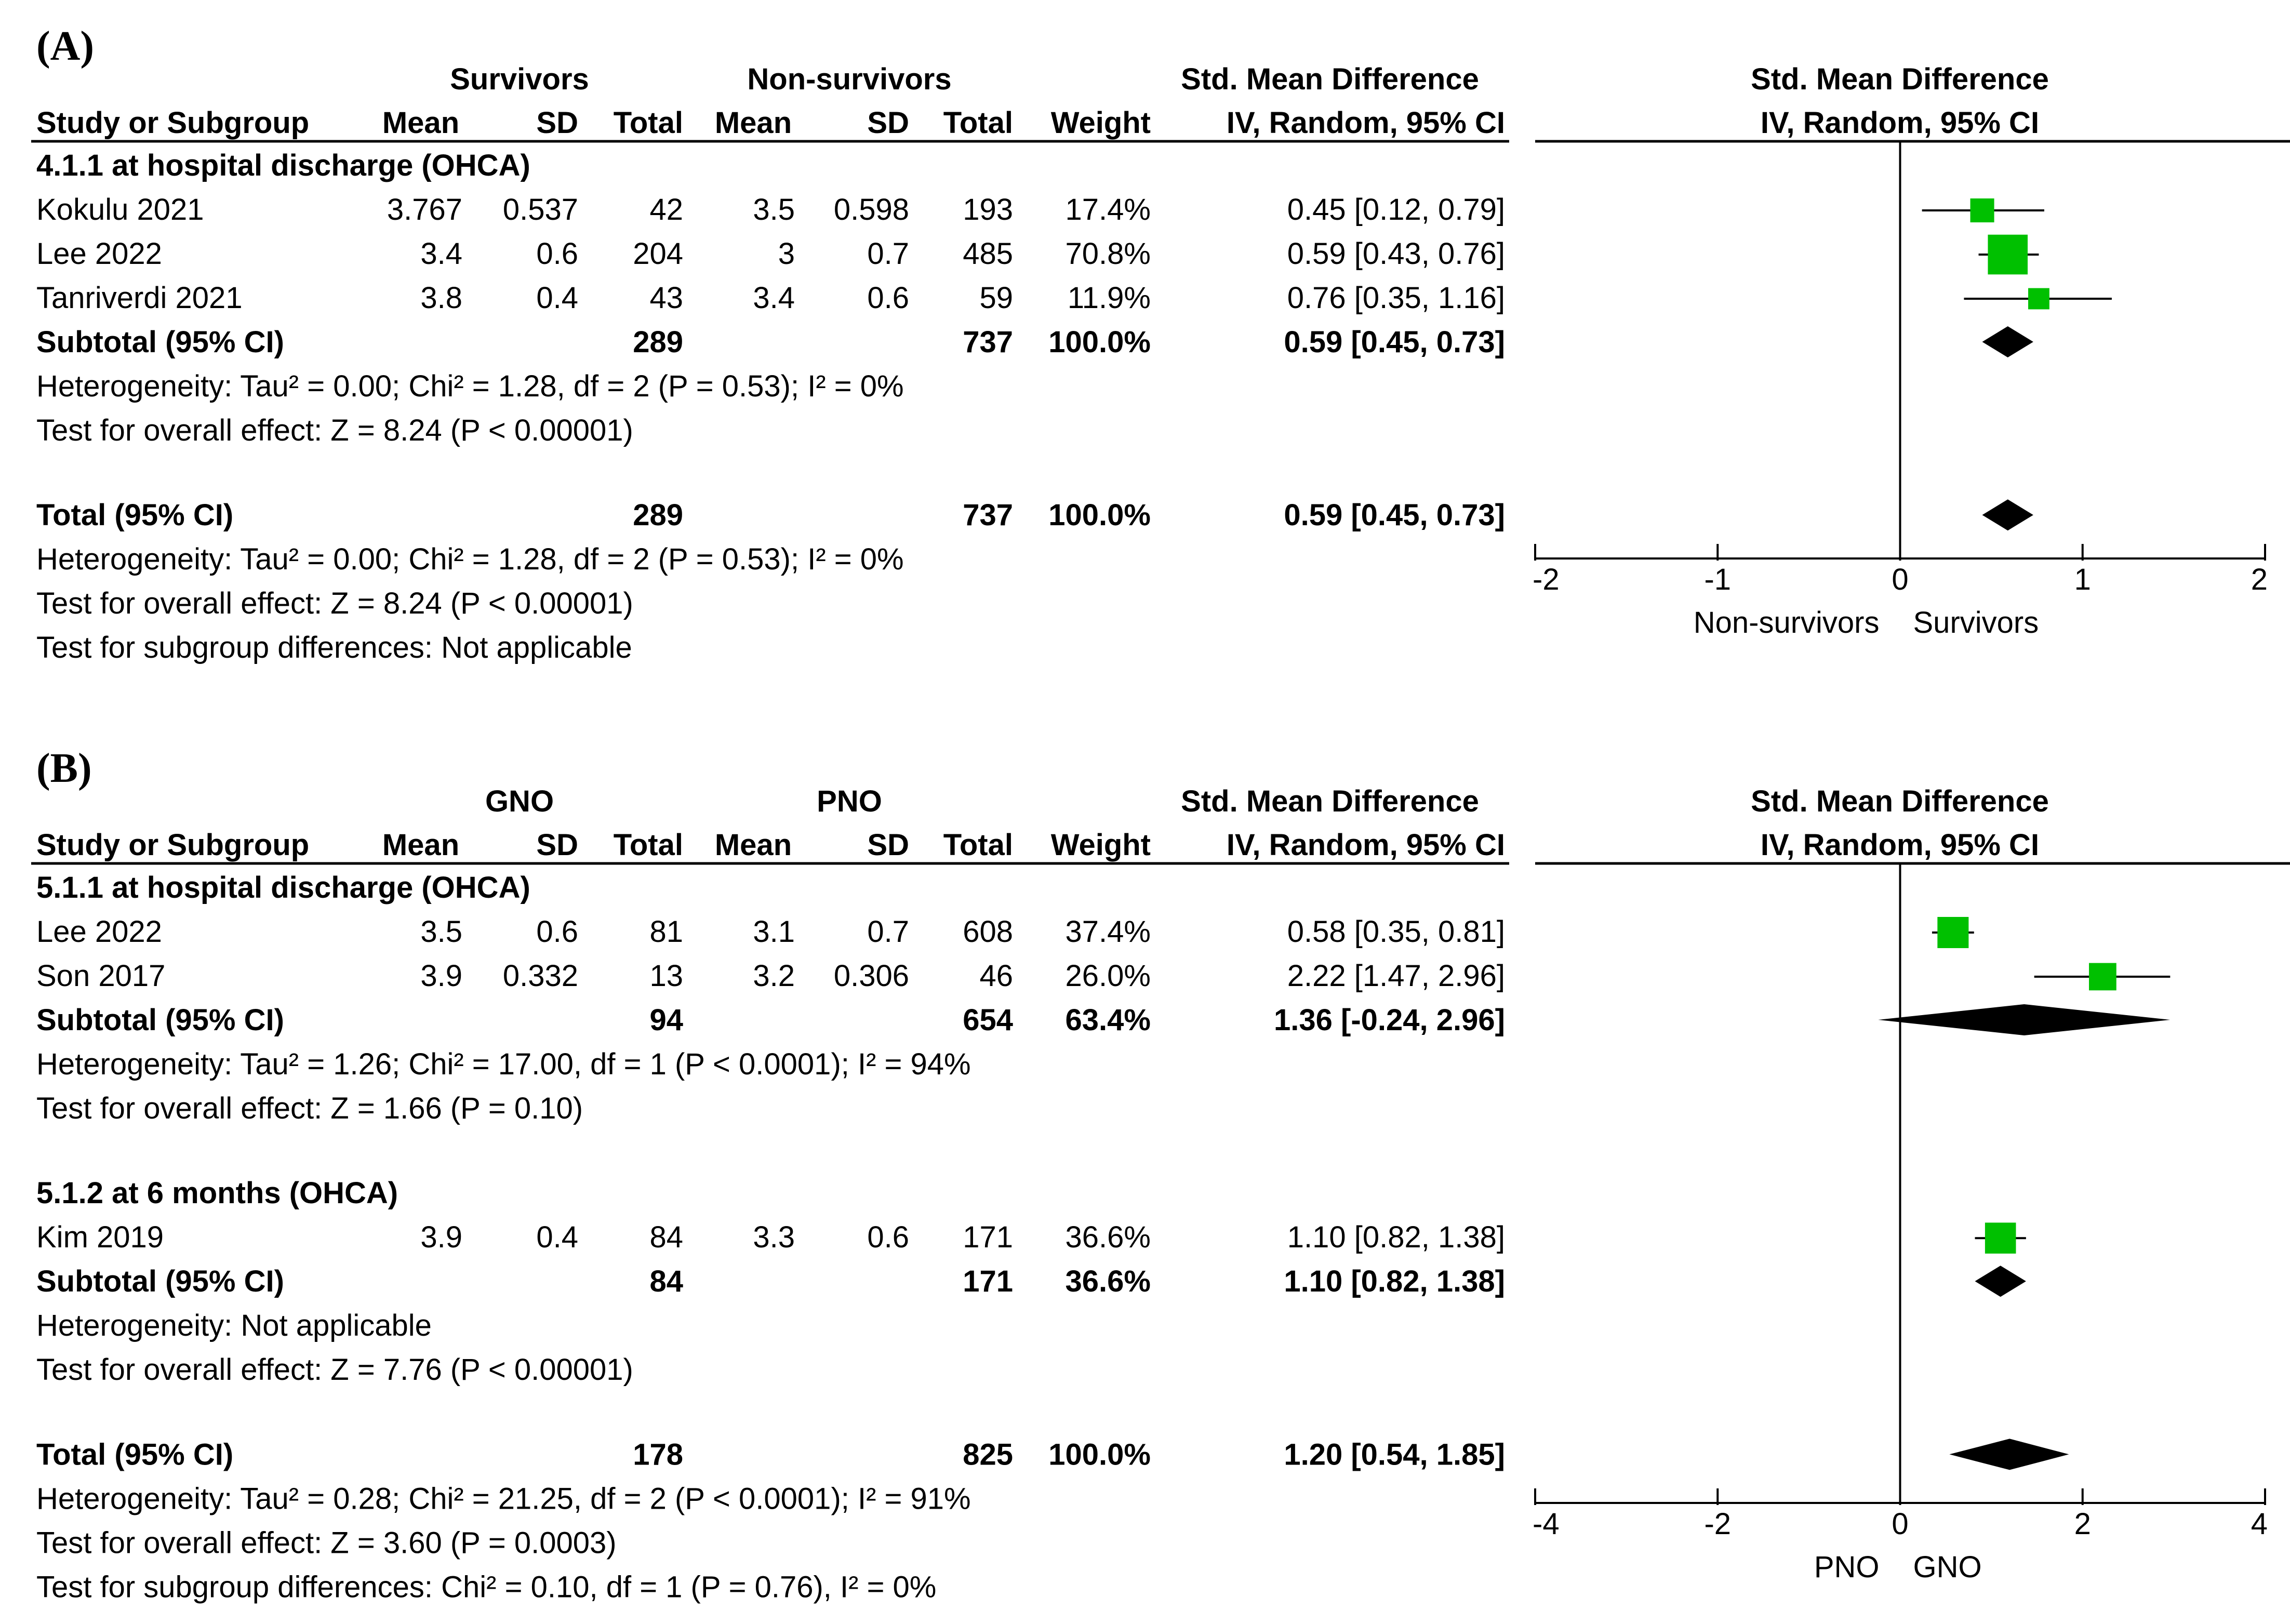 This screenshot has height=1624, width=2290. I want to click on total-2-value: 171, so click(988, 1281).